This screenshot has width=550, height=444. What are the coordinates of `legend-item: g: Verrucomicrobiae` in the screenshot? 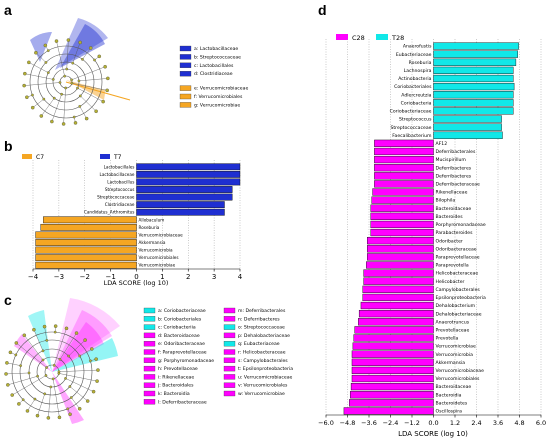 It's located at (217, 105).